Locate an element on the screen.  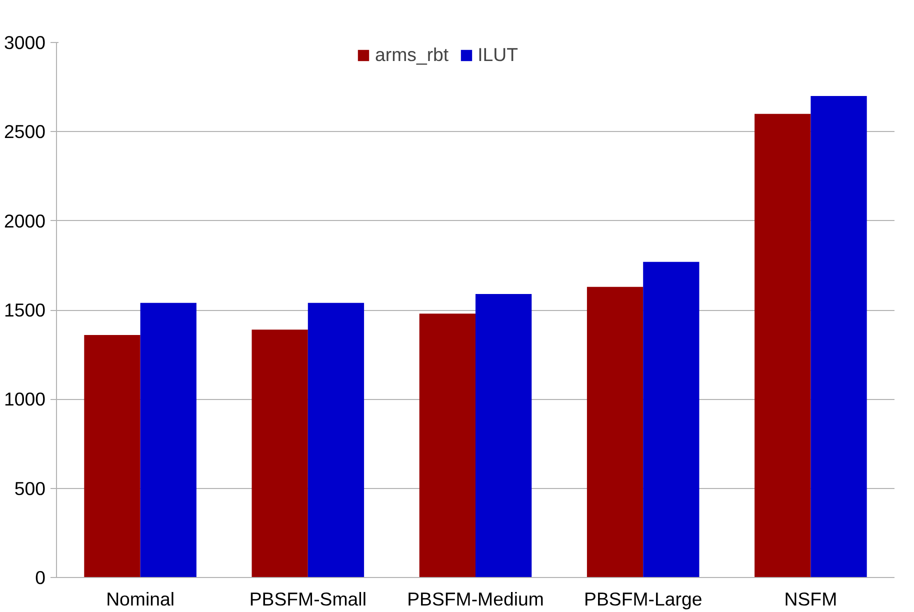
x-tick-label: Nominal is located at coordinates (140, 599).